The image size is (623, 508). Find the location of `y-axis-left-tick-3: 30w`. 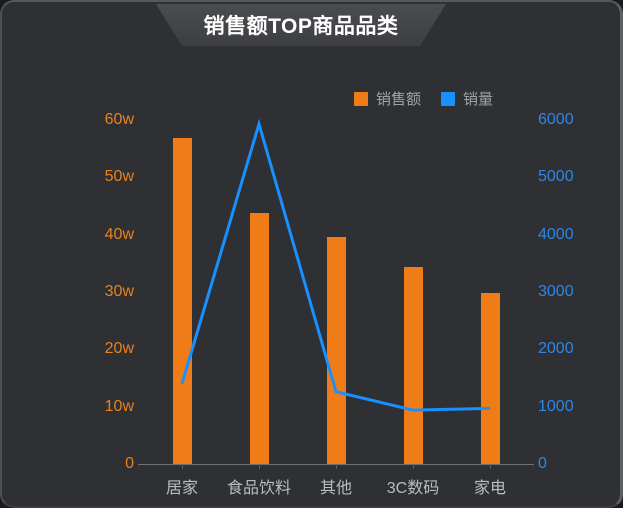

y-axis-left-tick-3: 30w is located at coordinates (119, 291).